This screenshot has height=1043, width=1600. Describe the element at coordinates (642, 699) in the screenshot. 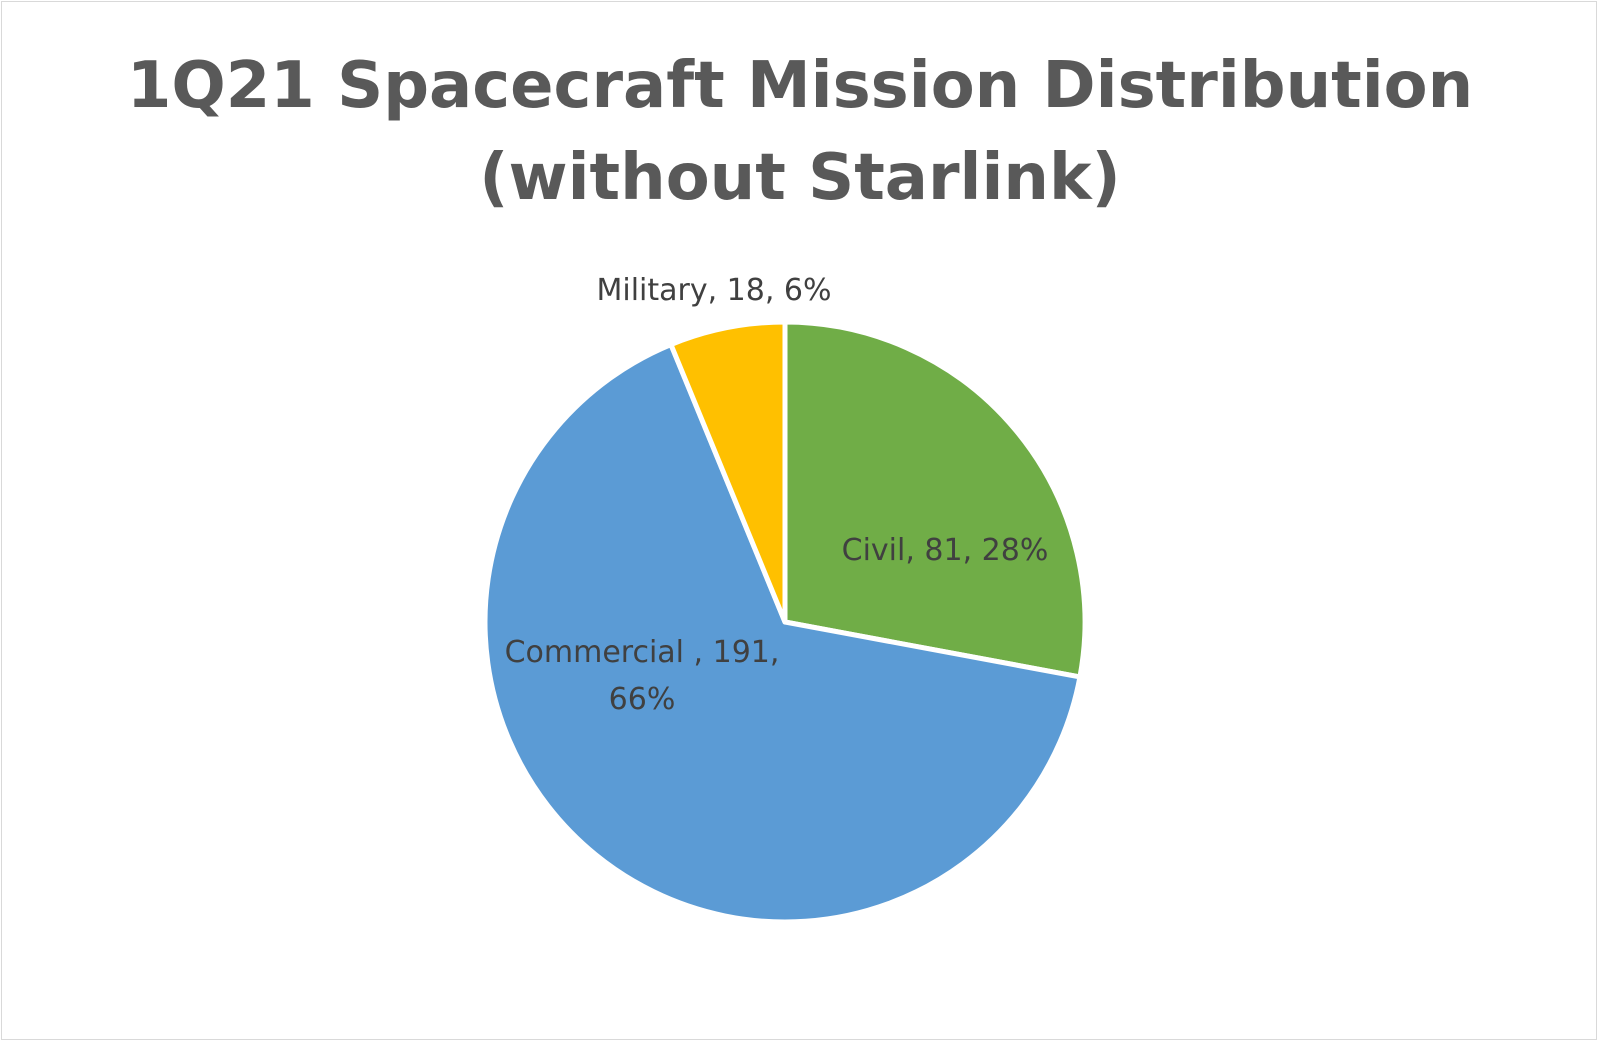

I see `data-label-line: 66%` at that location.